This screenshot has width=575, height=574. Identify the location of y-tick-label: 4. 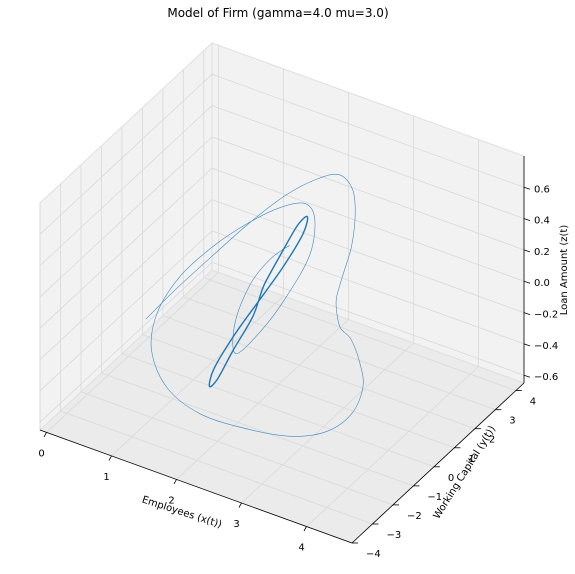
(533, 402).